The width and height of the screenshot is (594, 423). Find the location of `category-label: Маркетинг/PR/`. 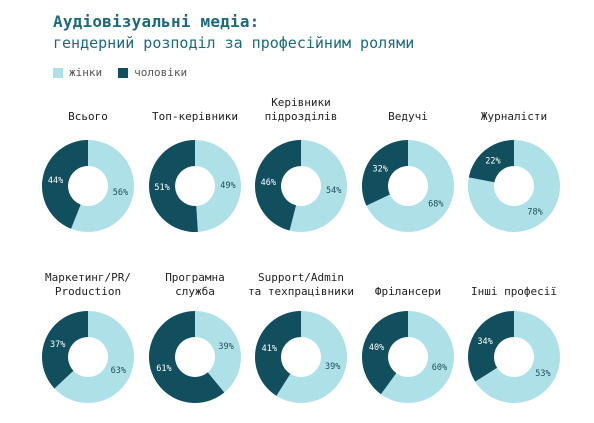

category-label: Маркетинг/PR/ is located at coordinates (88, 277).